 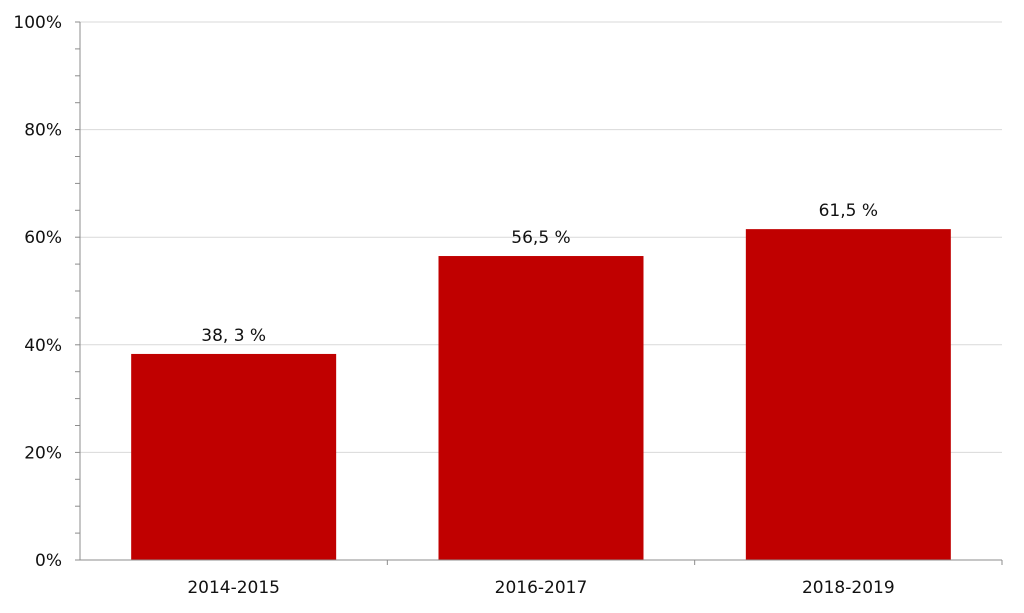 What do you see at coordinates (43, 453) in the screenshot?
I see `y-tick-label: 20%` at bounding box center [43, 453].